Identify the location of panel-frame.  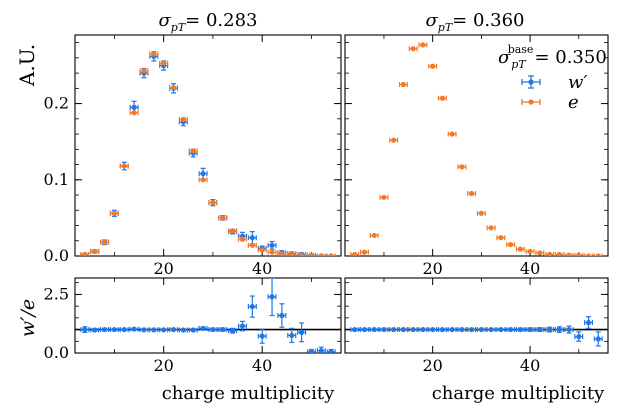
(208, 315).